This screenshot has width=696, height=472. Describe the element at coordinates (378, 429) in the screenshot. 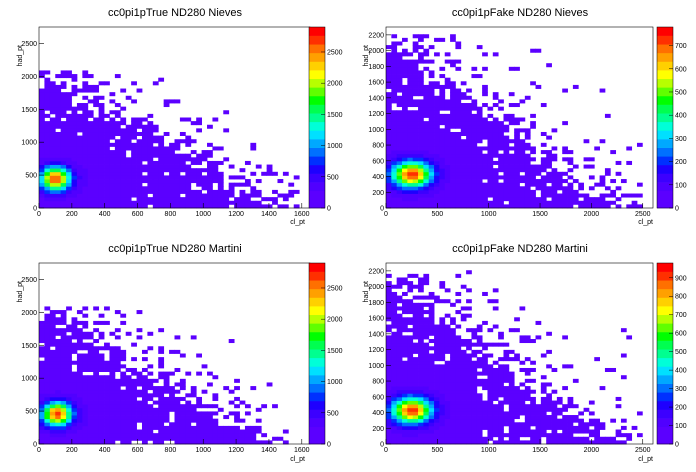

I see `y-tick-label: 200` at that location.